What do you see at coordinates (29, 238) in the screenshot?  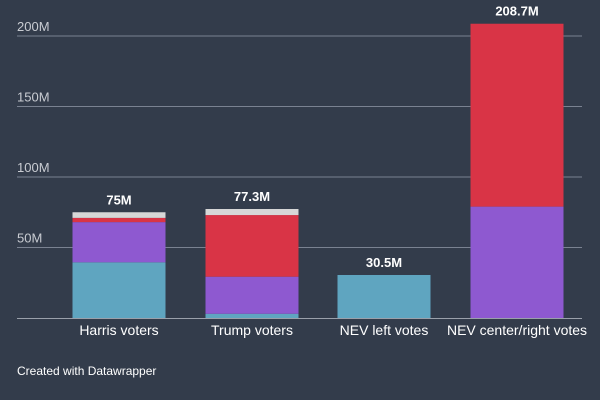 I see `y-tick-label: 50M` at bounding box center [29, 238].